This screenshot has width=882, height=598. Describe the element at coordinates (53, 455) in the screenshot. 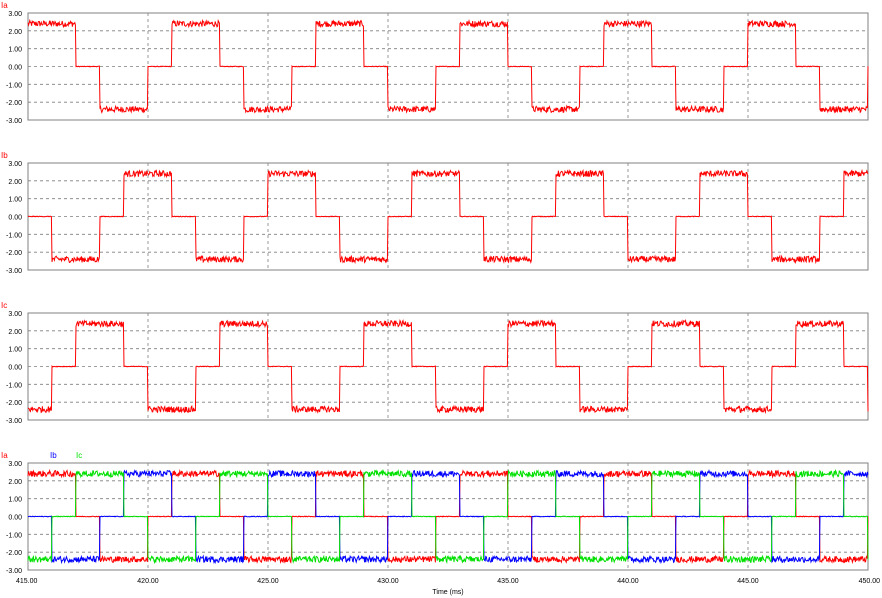

I see `legend-ib: Ib` at that location.